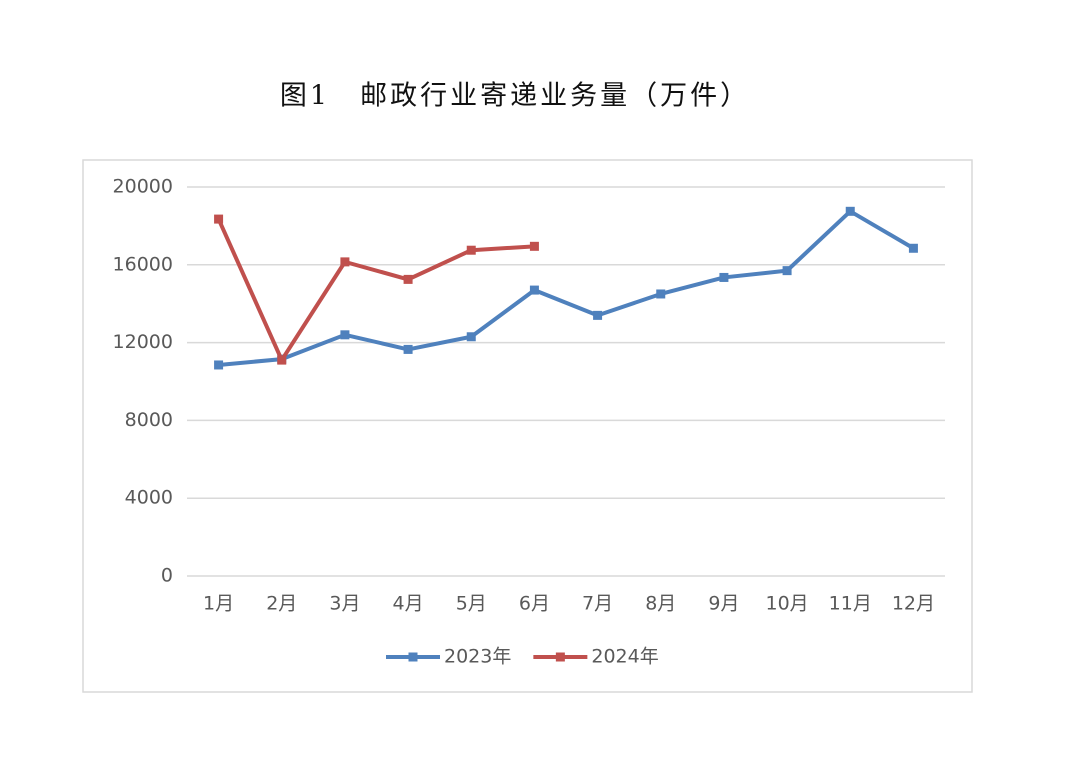 Image resolution: width=1080 pixels, height=774 pixels. Describe the element at coordinates (477, 657) in the screenshot. I see `legend-label: 2023年` at that location.